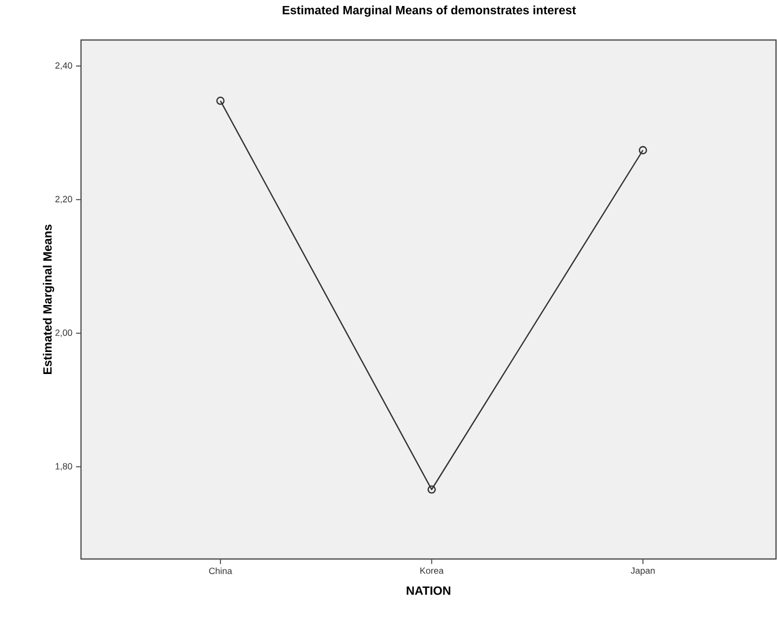 This screenshot has width=777, height=619. Describe the element at coordinates (63, 66) in the screenshot. I see `y-tick-label: 2,40` at that location.